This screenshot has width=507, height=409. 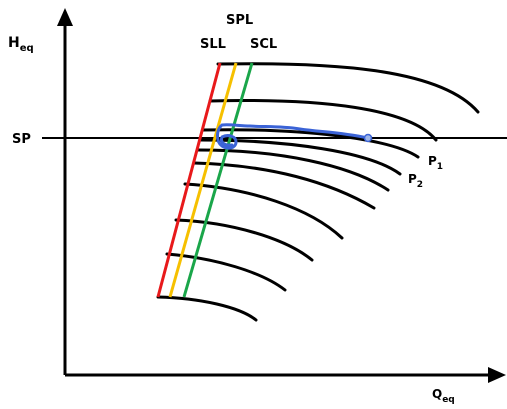 What do you see at coordinates (443, 395) in the screenshot?
I see `x-axis-label: Qeq` at bounding box center [443, 395].